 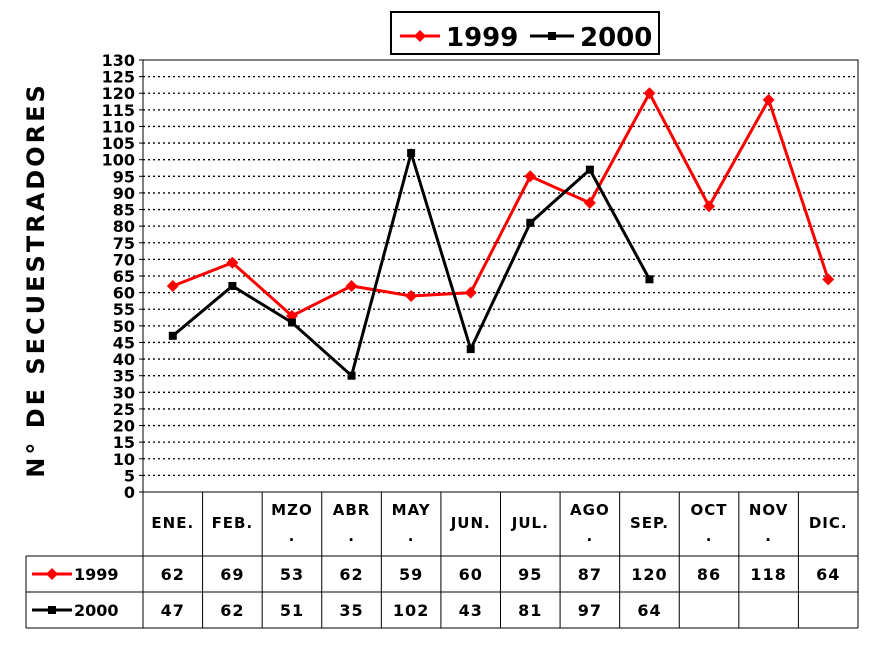 What do you see at coordinates (411, 610) in the screenshot?
I see `table-value: 102` at bounding box center [411, 610].